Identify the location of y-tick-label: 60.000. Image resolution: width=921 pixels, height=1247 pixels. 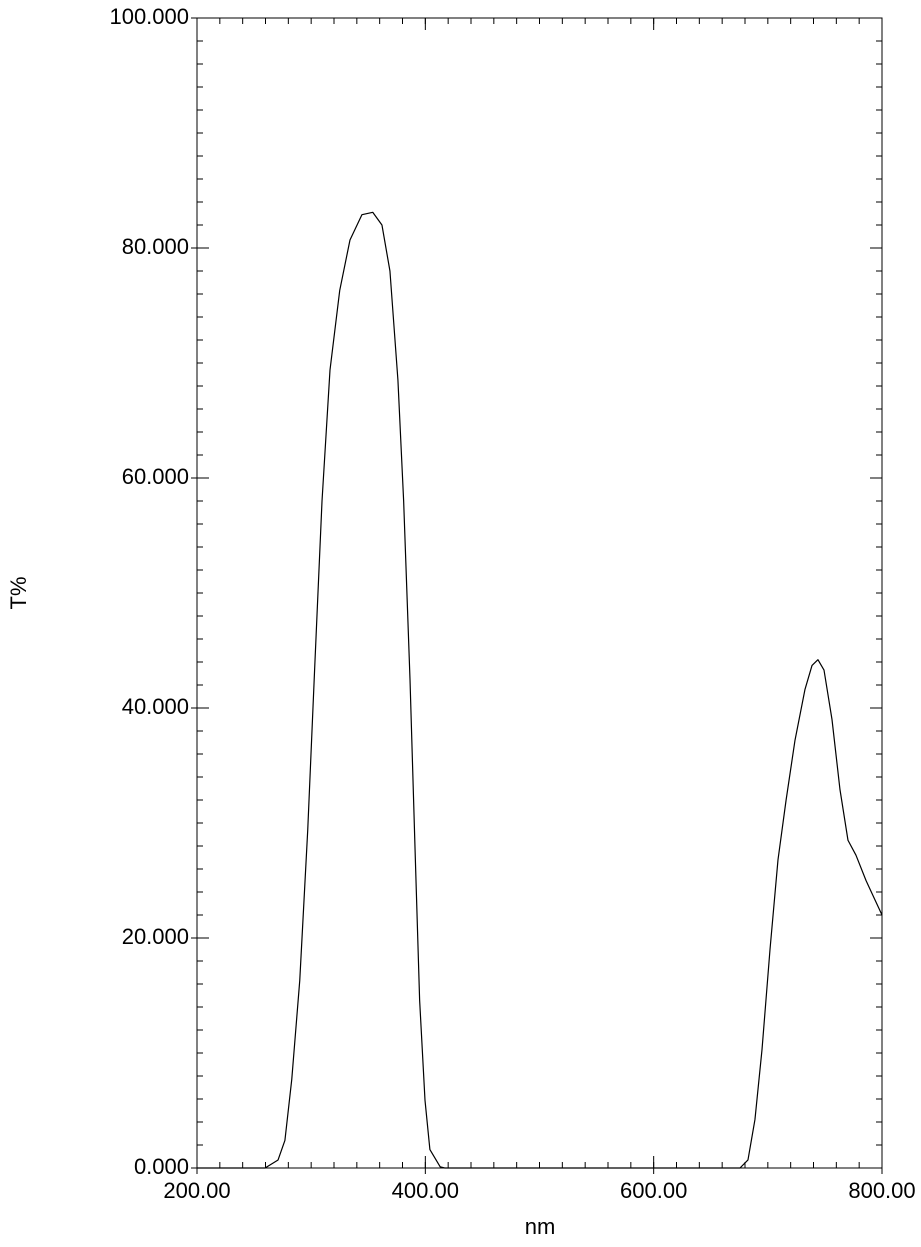
(155, 476).